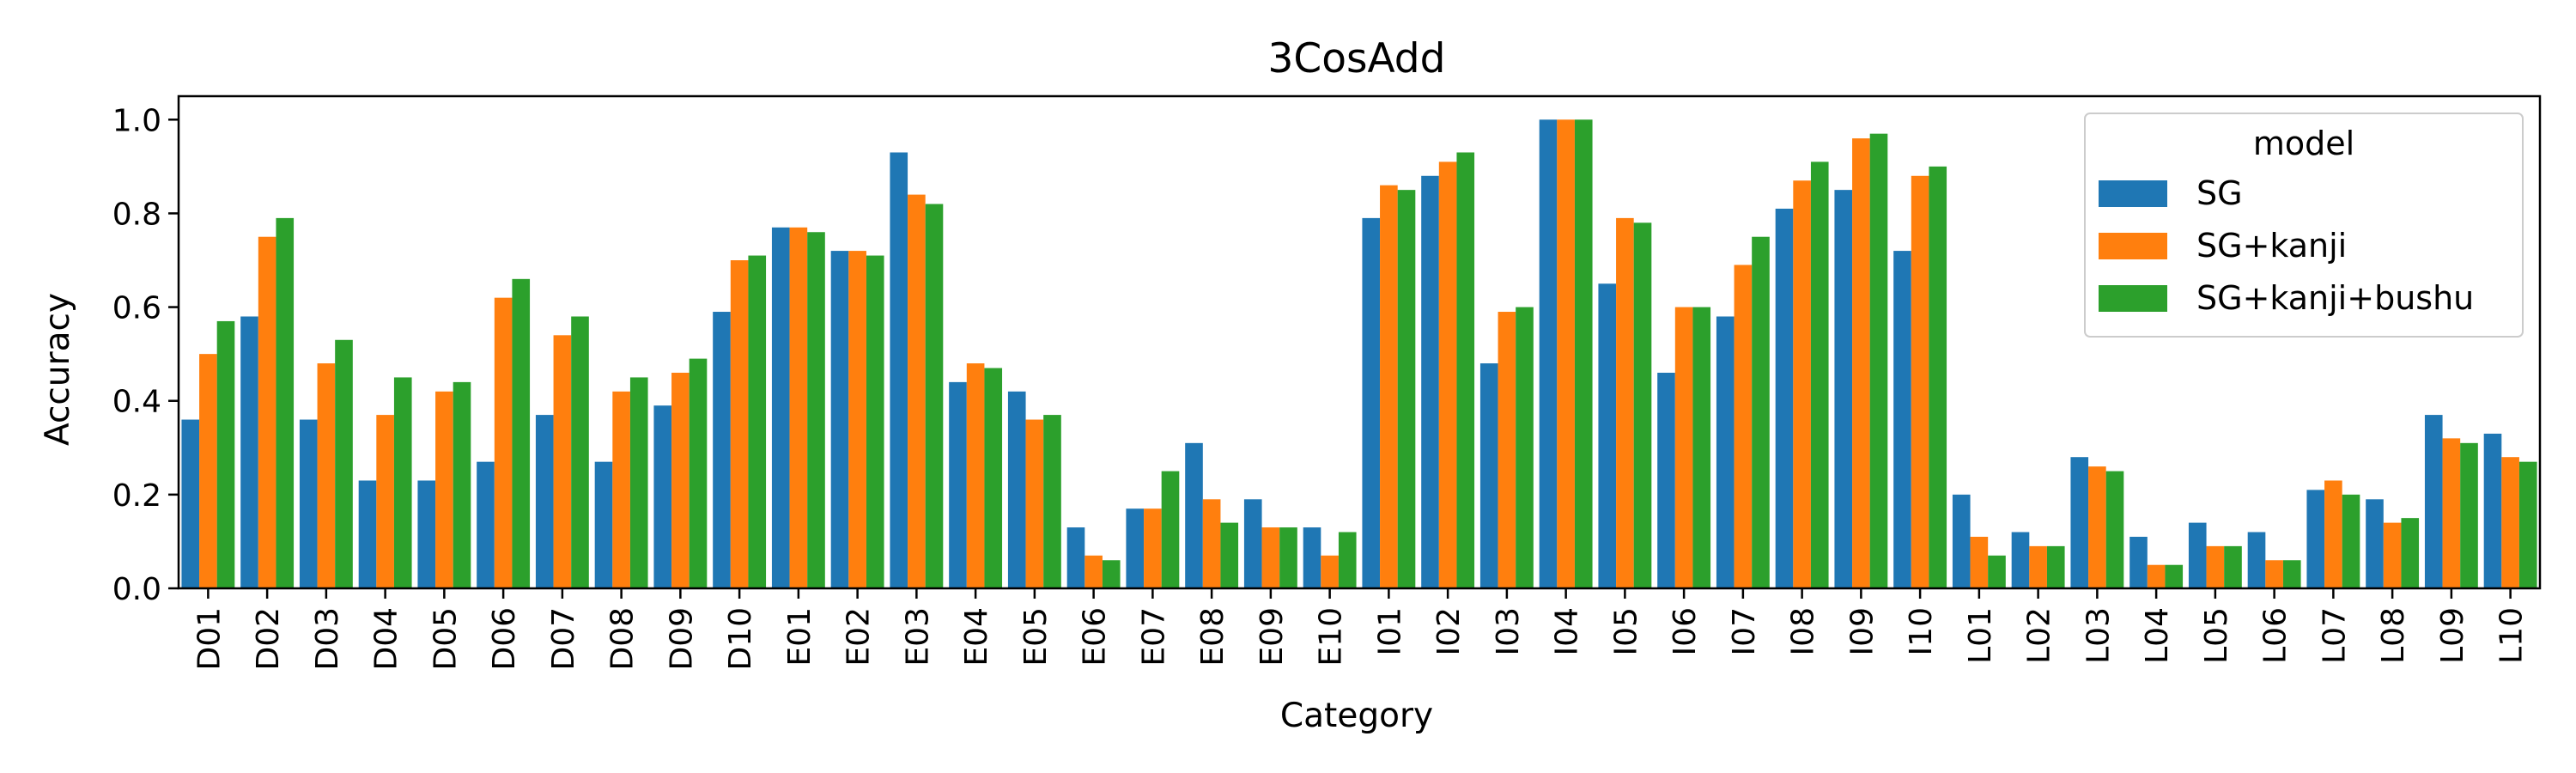 This screenshot has width=2576, height=773. Describe the element at coordinates (918, 636) in the screenshot. I see `x-tick-label-e03: E03` at that location.